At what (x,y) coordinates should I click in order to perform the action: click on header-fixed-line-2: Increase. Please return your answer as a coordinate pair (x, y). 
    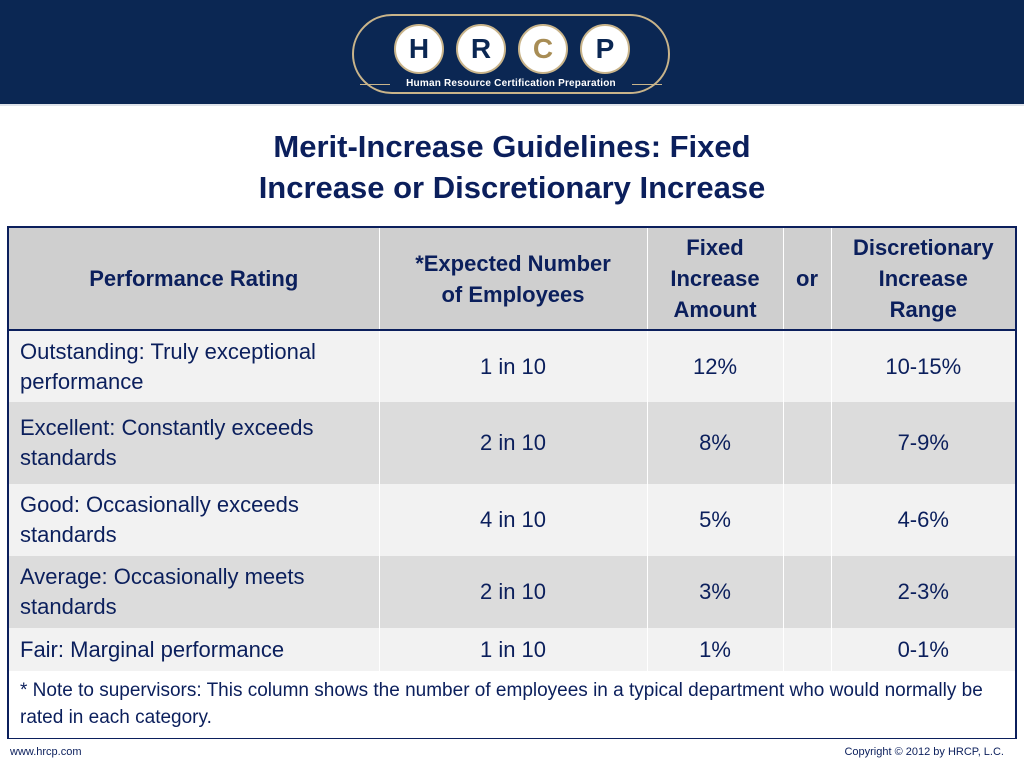
    Looking at the image, I should click on (715, 278).